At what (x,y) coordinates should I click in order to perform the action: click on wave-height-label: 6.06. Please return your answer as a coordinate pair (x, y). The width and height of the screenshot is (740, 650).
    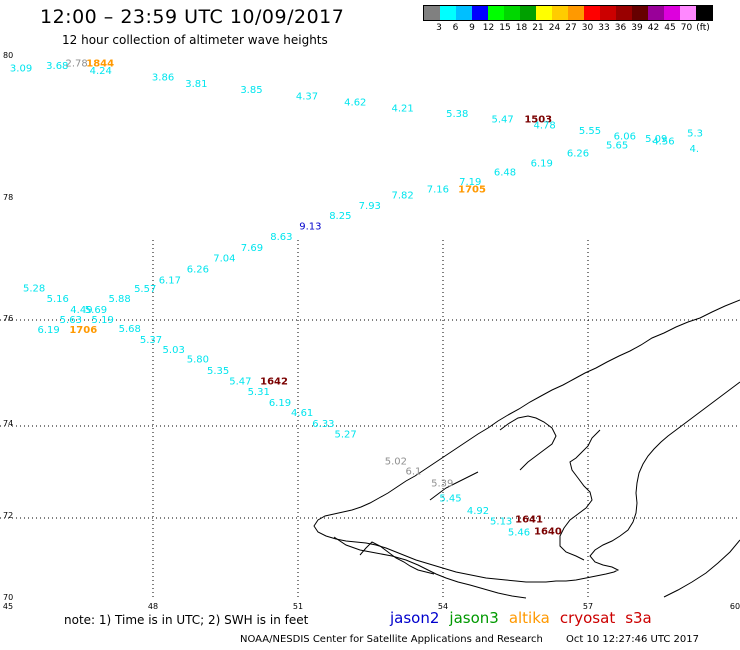
    Looking at the image, I should click on (625, 137).